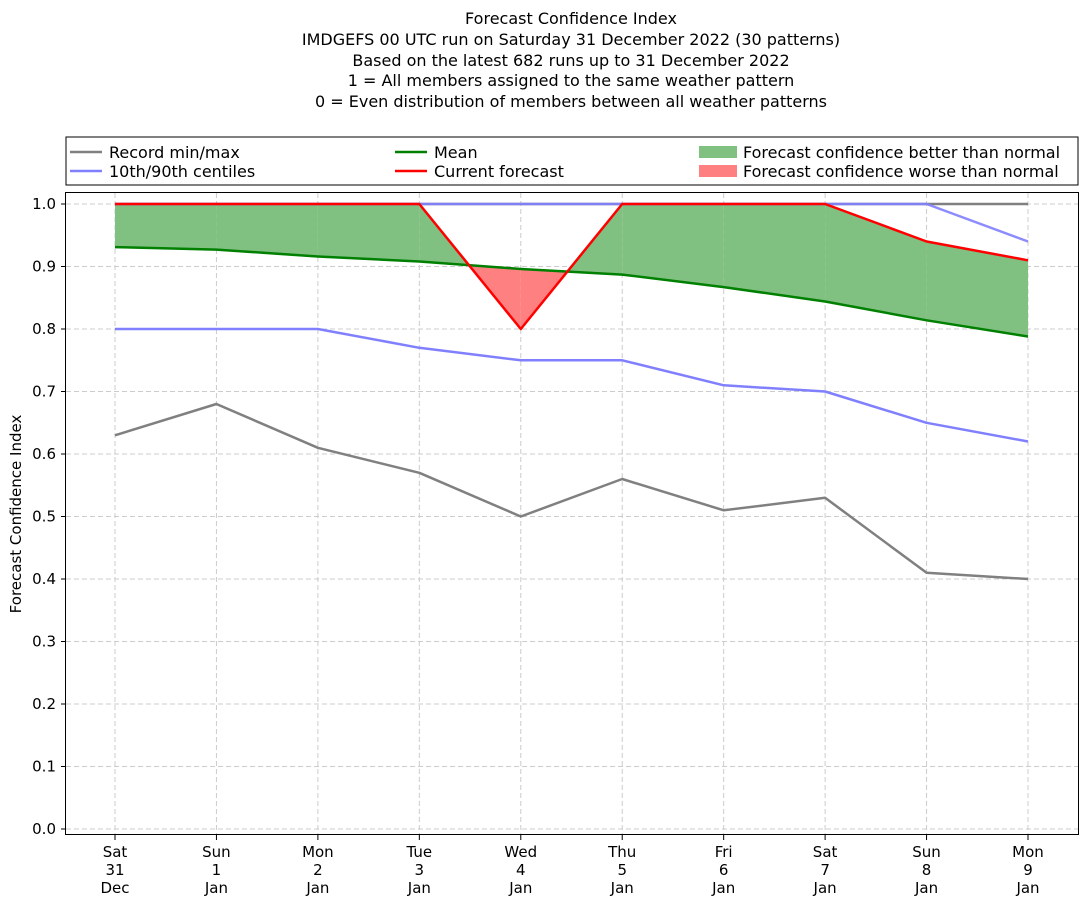  Describe the element at coordinates (724, 870) in the screenshot. I see `x-tick-label: 6` at that location.